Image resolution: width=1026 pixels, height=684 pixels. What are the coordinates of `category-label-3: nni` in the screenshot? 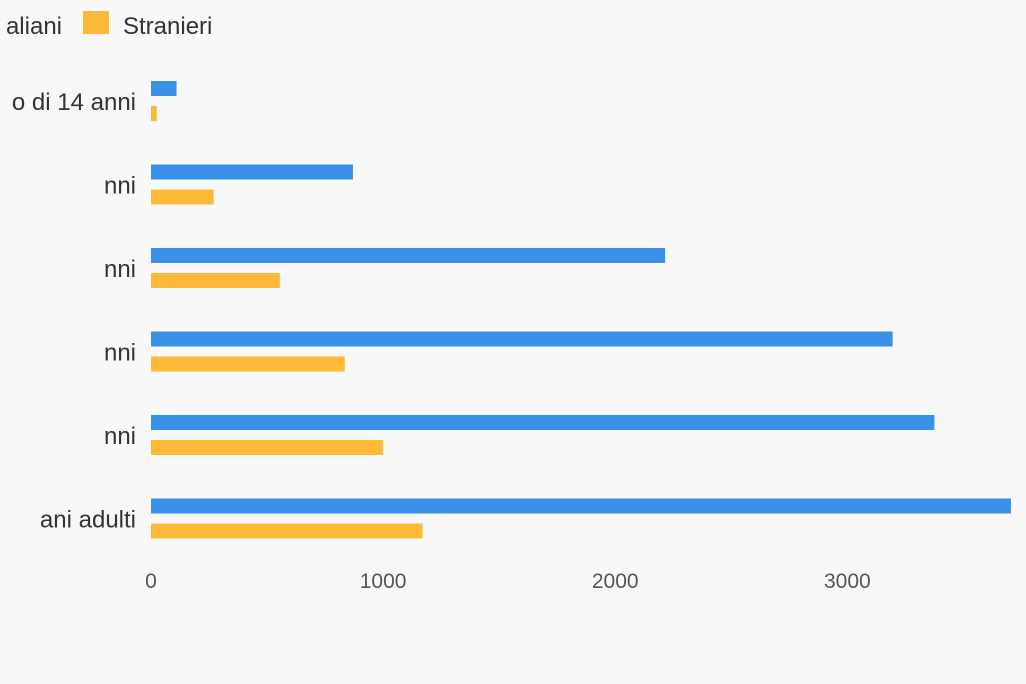 It's located at (120, 353).